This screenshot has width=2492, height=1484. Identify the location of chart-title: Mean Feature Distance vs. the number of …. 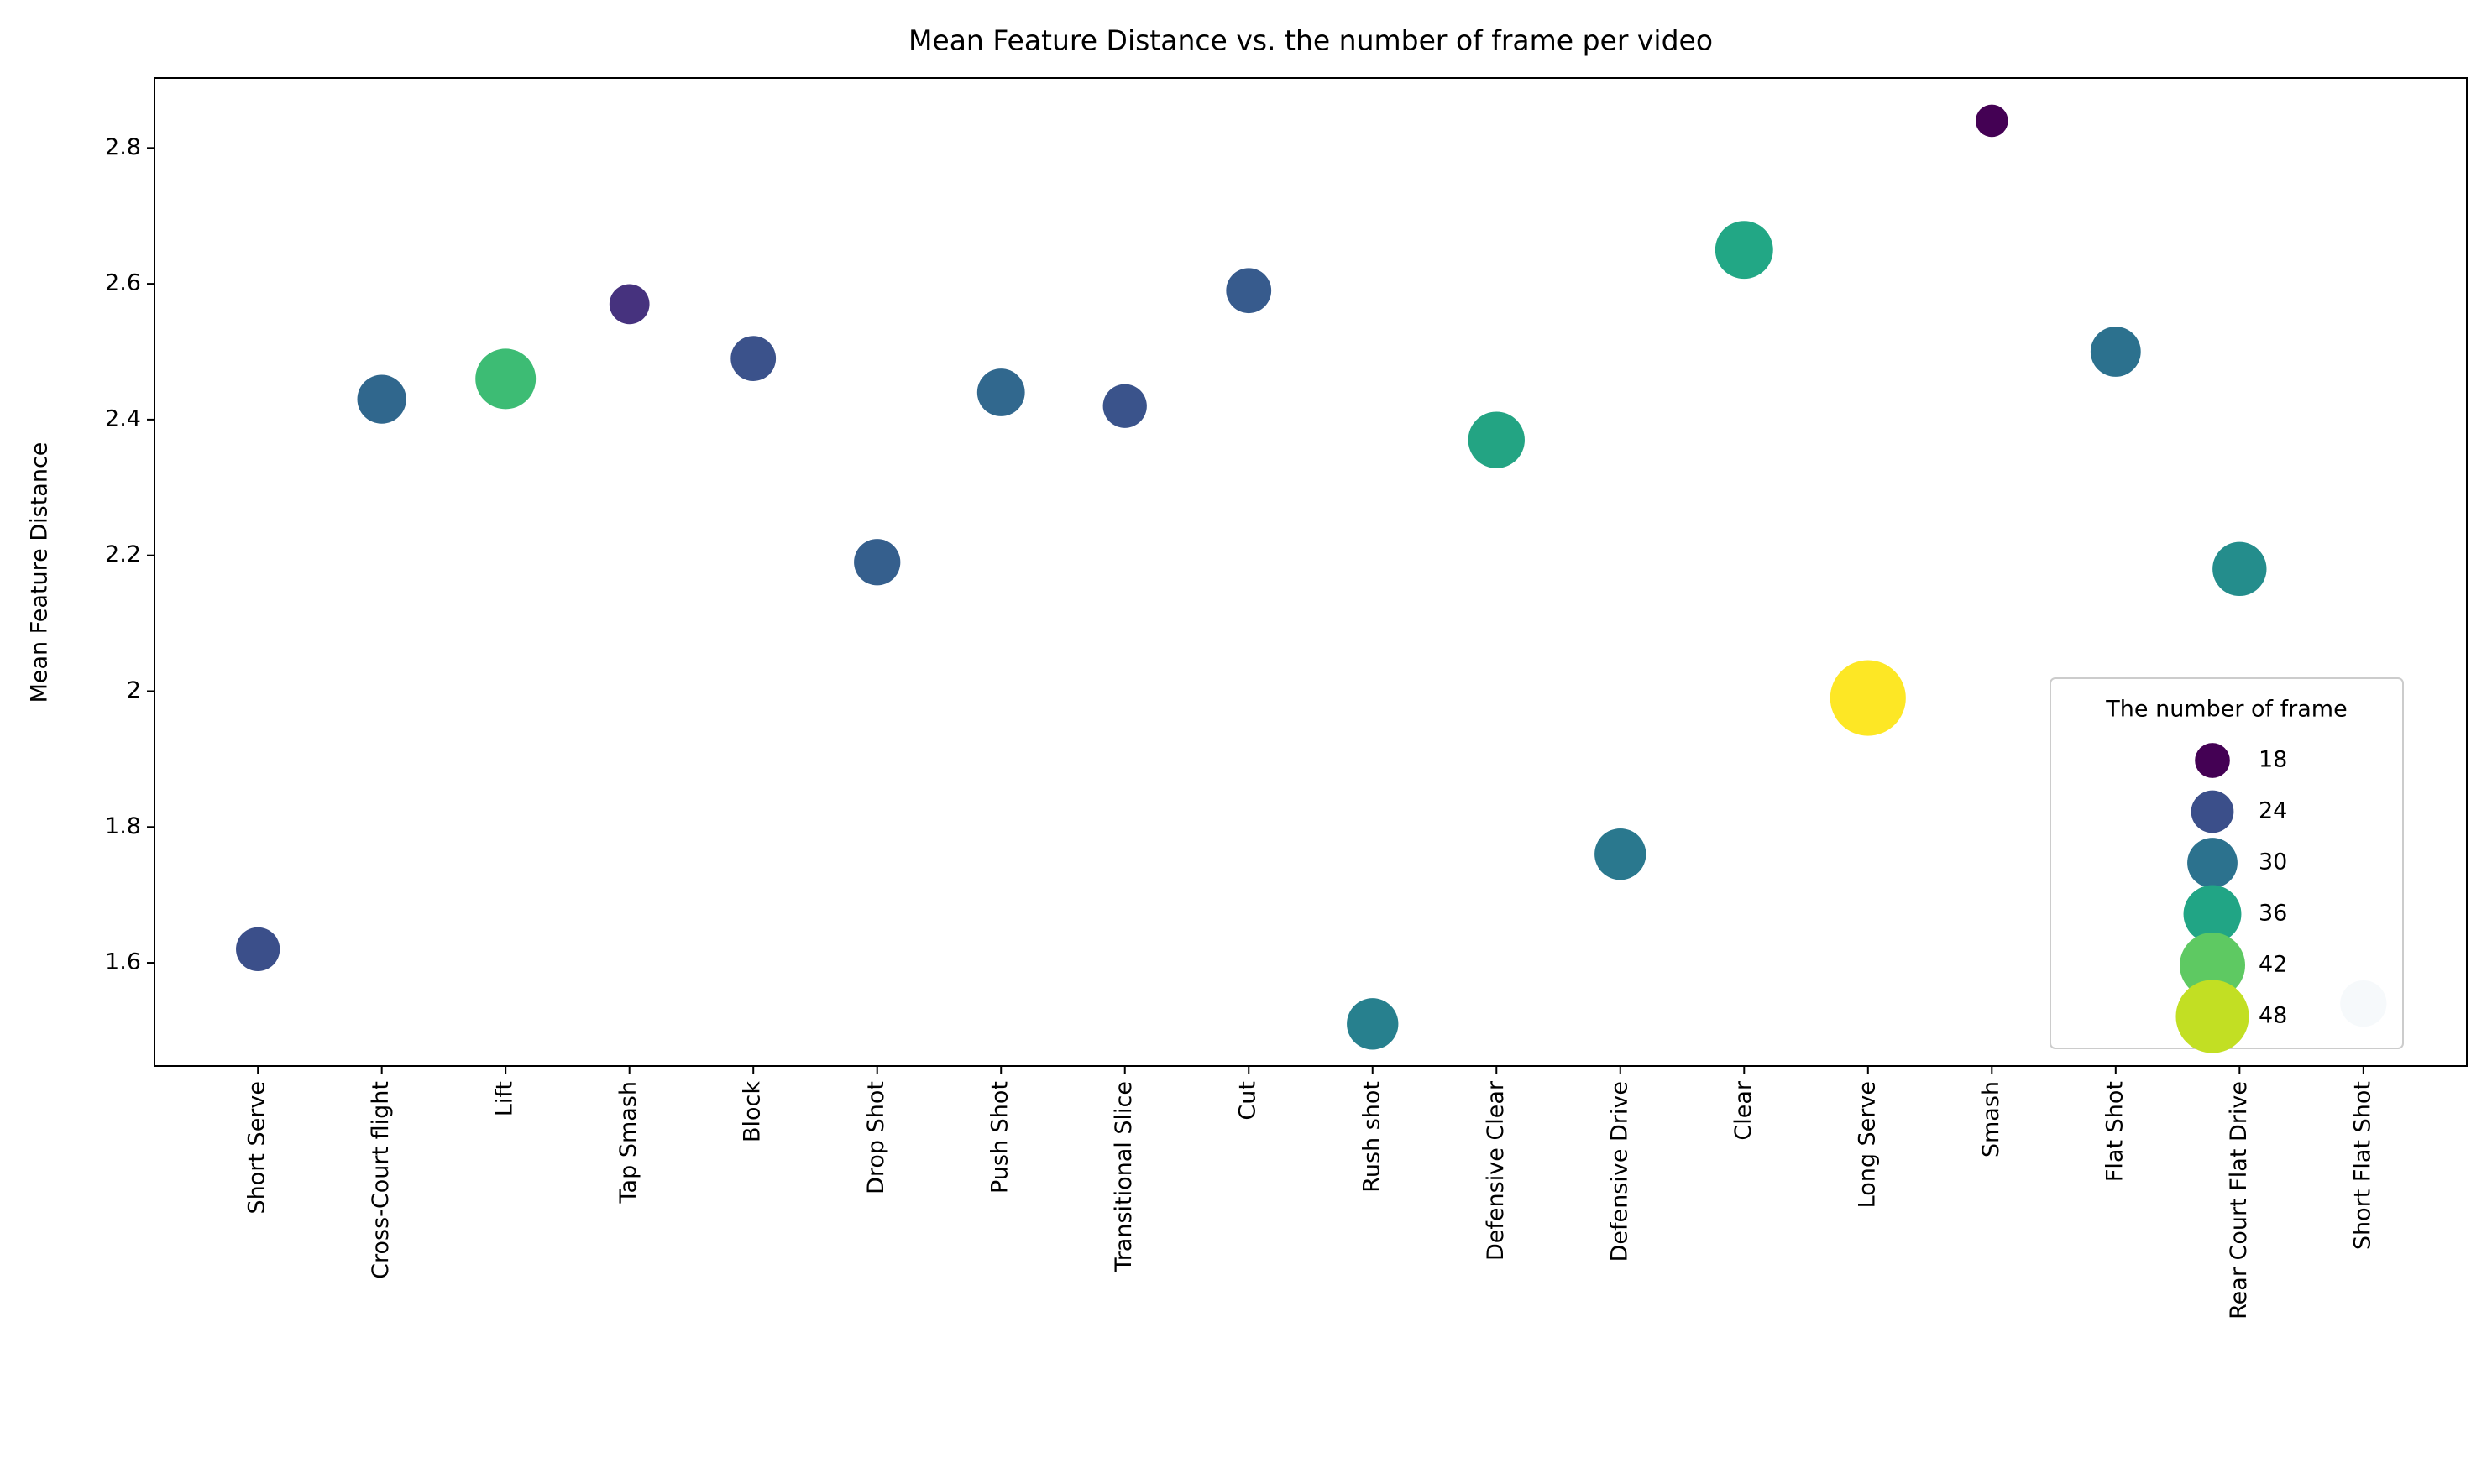
(1310, 40).